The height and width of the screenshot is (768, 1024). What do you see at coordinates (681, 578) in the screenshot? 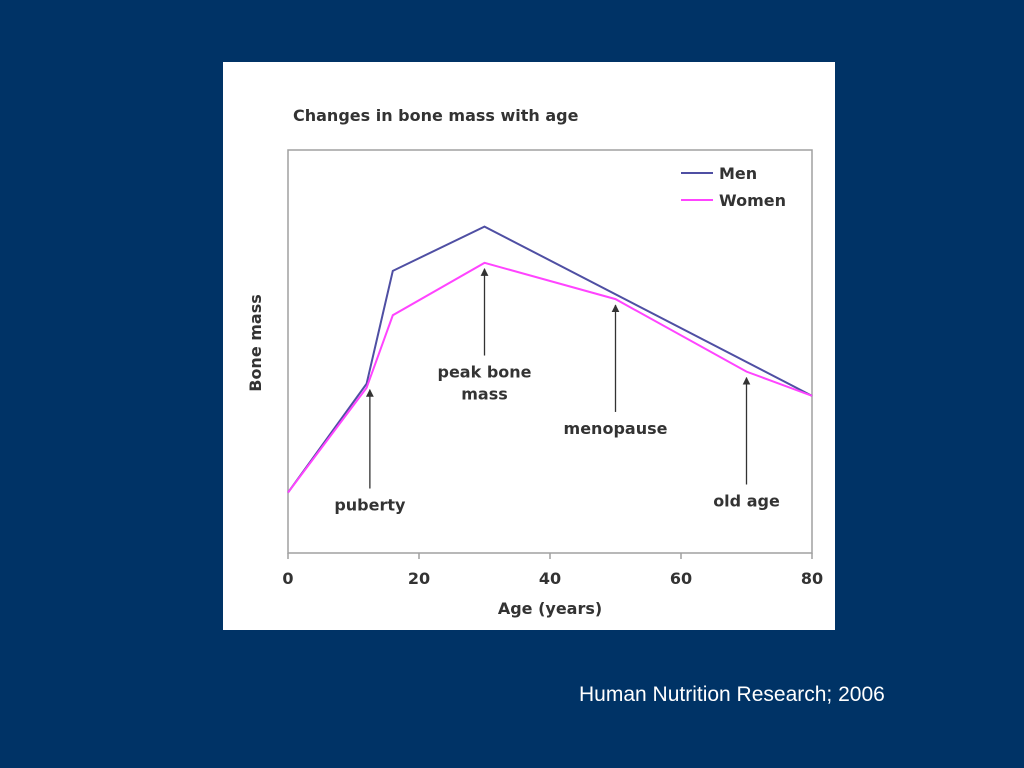
I see `x-tick-label: 60` at bounding box center [681, 578].